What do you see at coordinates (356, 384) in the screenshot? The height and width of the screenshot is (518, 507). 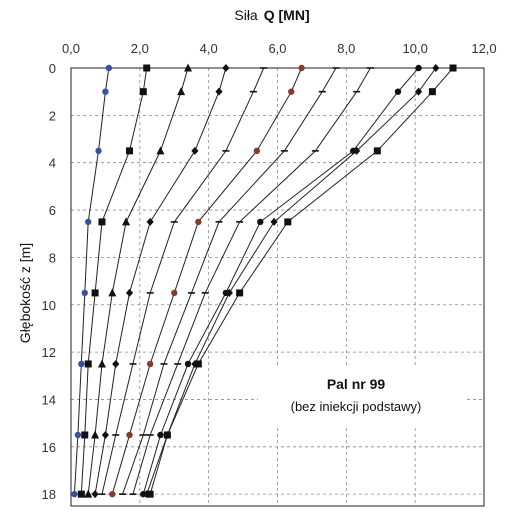 I see `annotation-title: Pal nr 99` at bounding box center [356, 384].